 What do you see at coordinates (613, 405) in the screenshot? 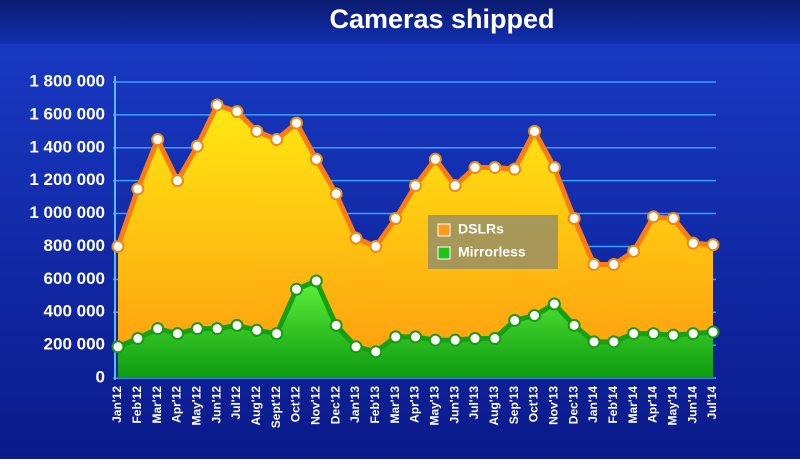
I see `x-tick-label: Feb'14` at bounding box center [613, 405].